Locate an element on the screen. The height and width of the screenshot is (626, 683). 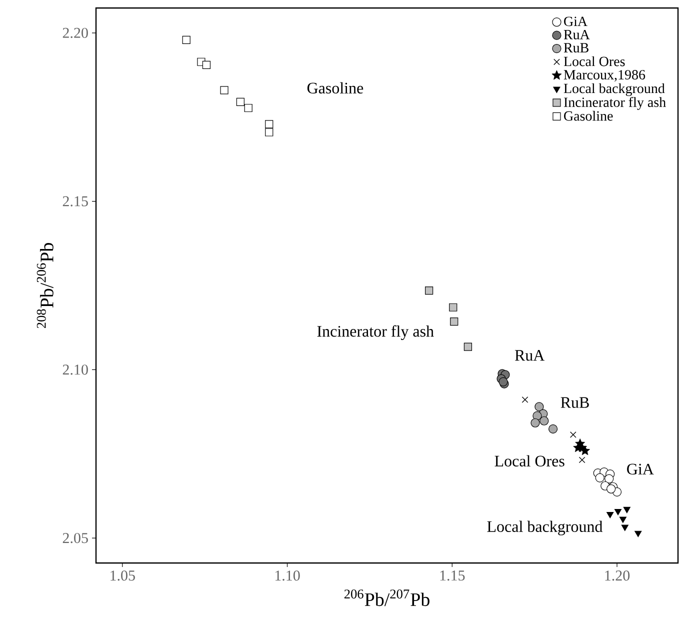
x-tick-label: 1.05 is located at coordinates (122, 575).